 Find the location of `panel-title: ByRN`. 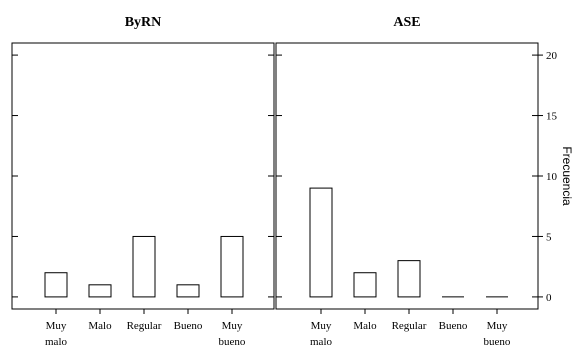

panel-title: ByRN is located at coordinates (143, 22).